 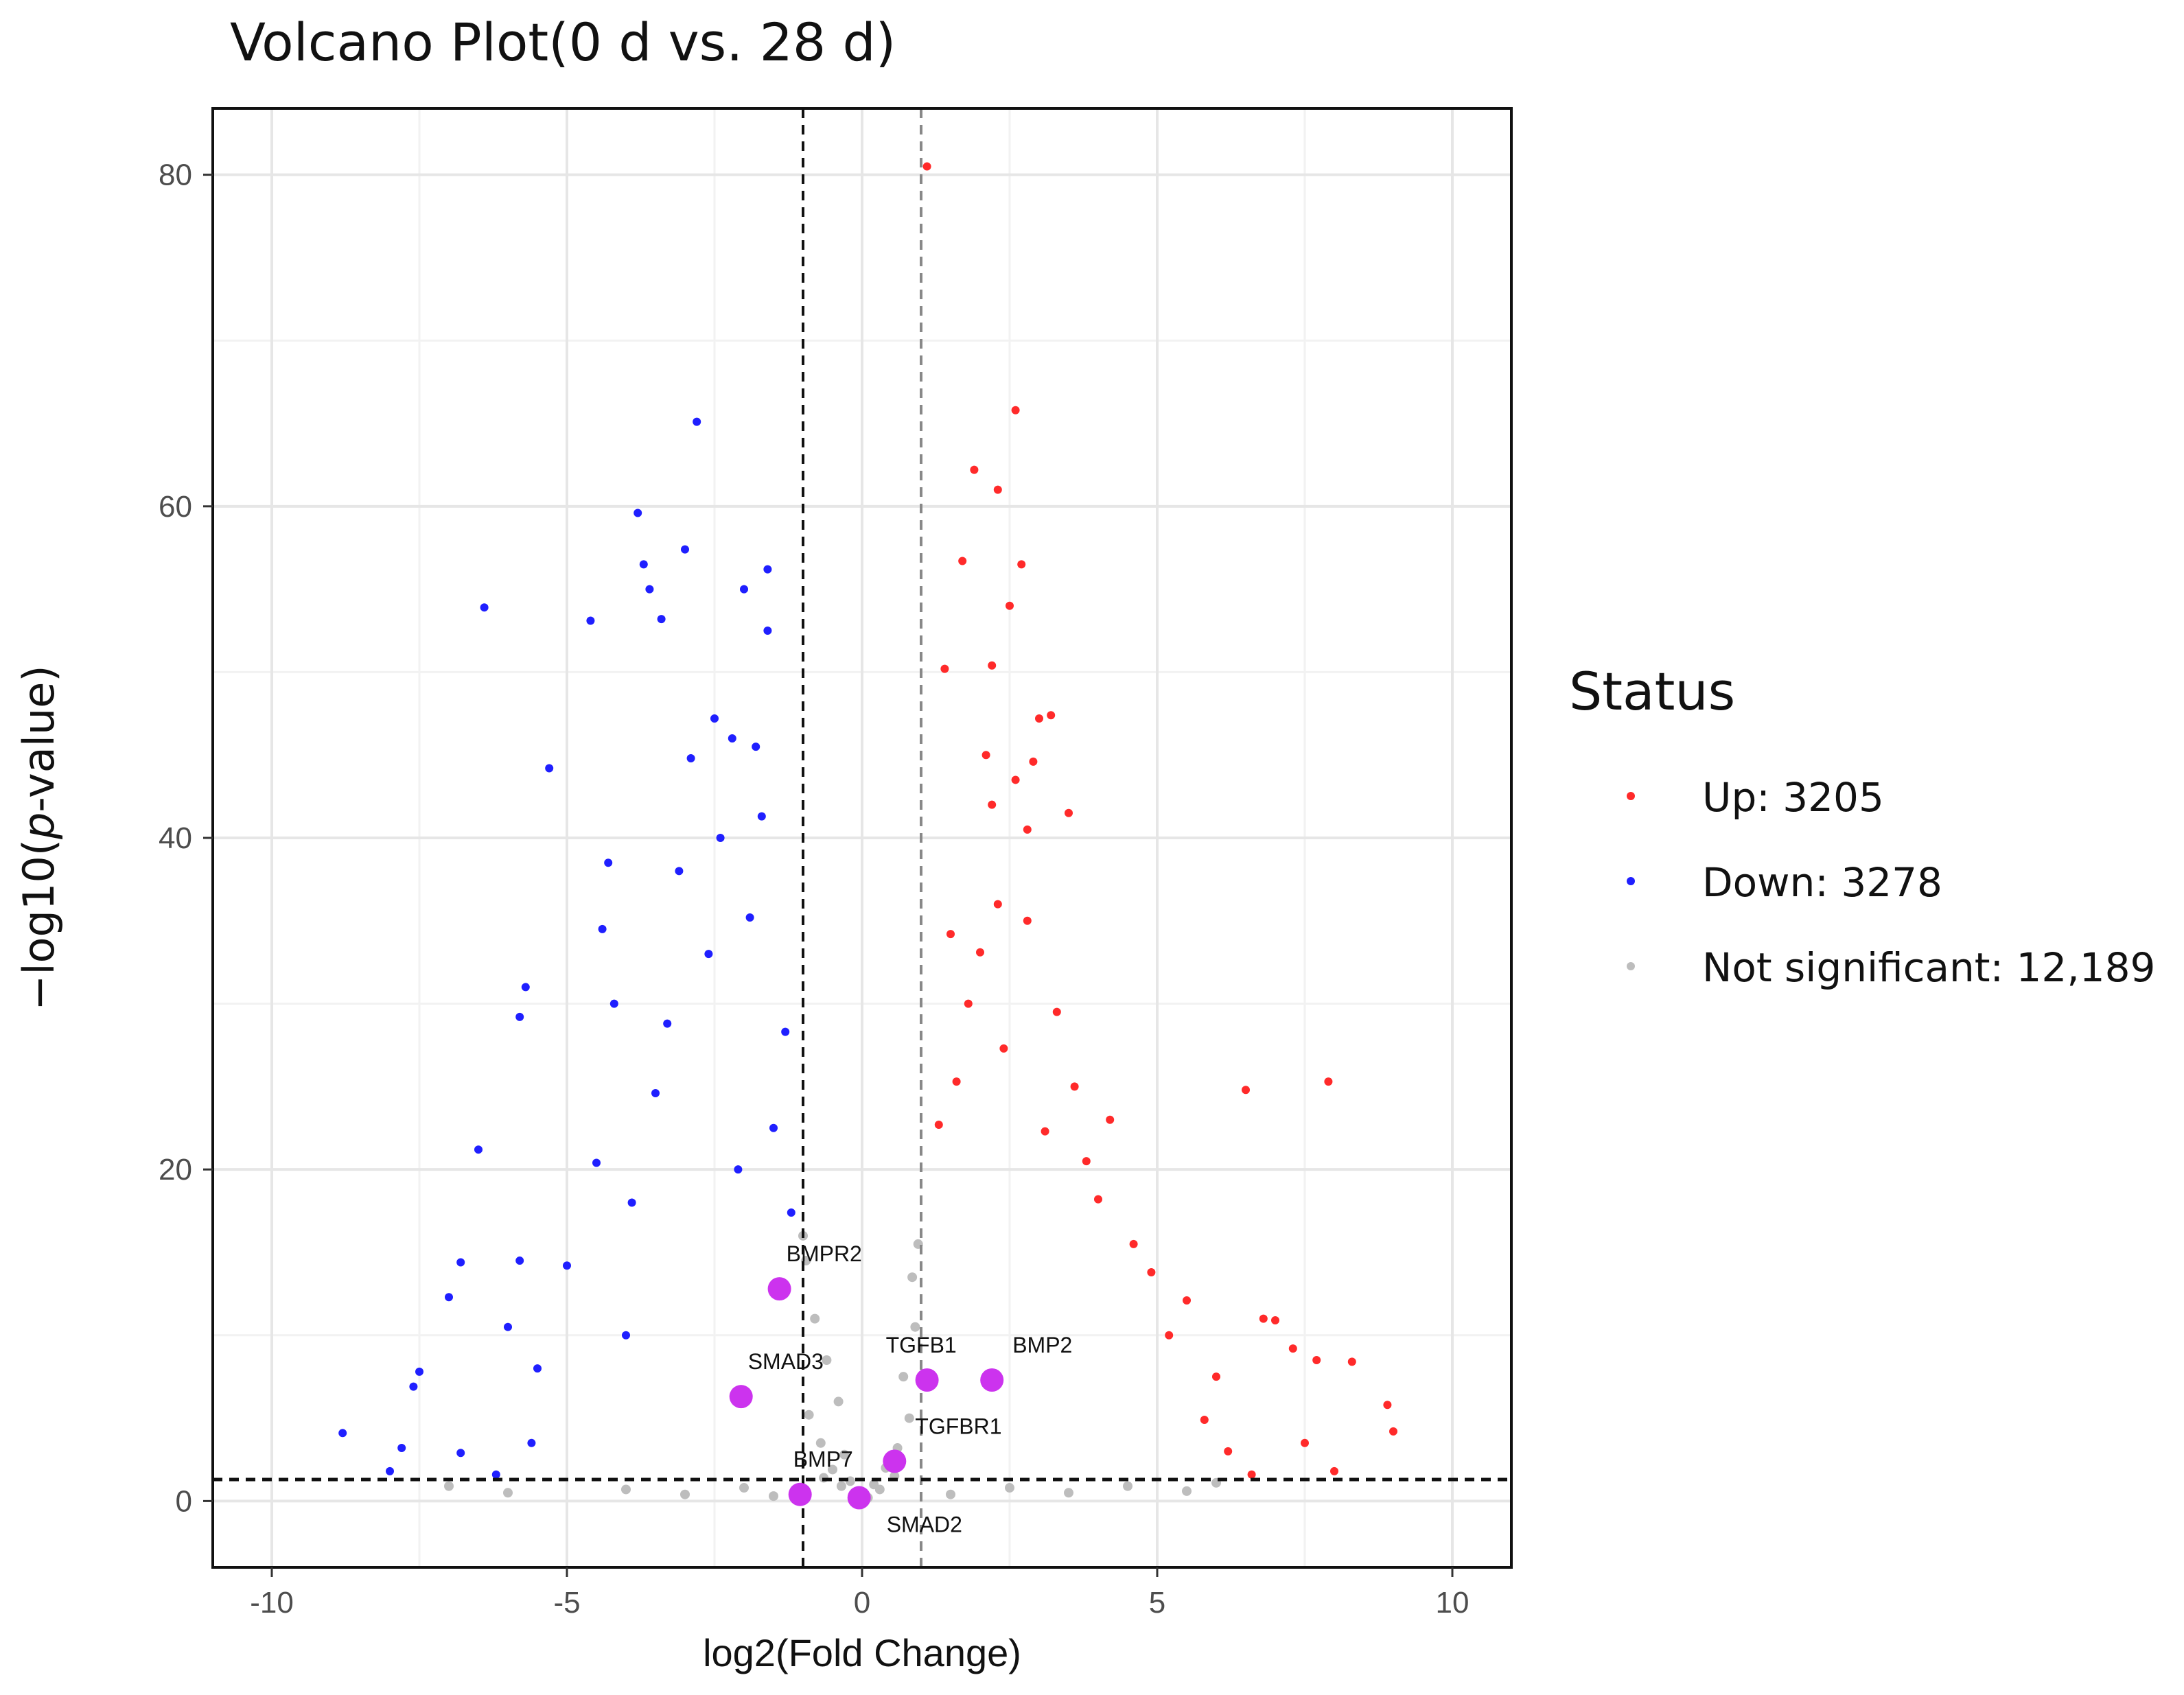 I want to click on legend-title: Status, so click(x=1652, y=691).